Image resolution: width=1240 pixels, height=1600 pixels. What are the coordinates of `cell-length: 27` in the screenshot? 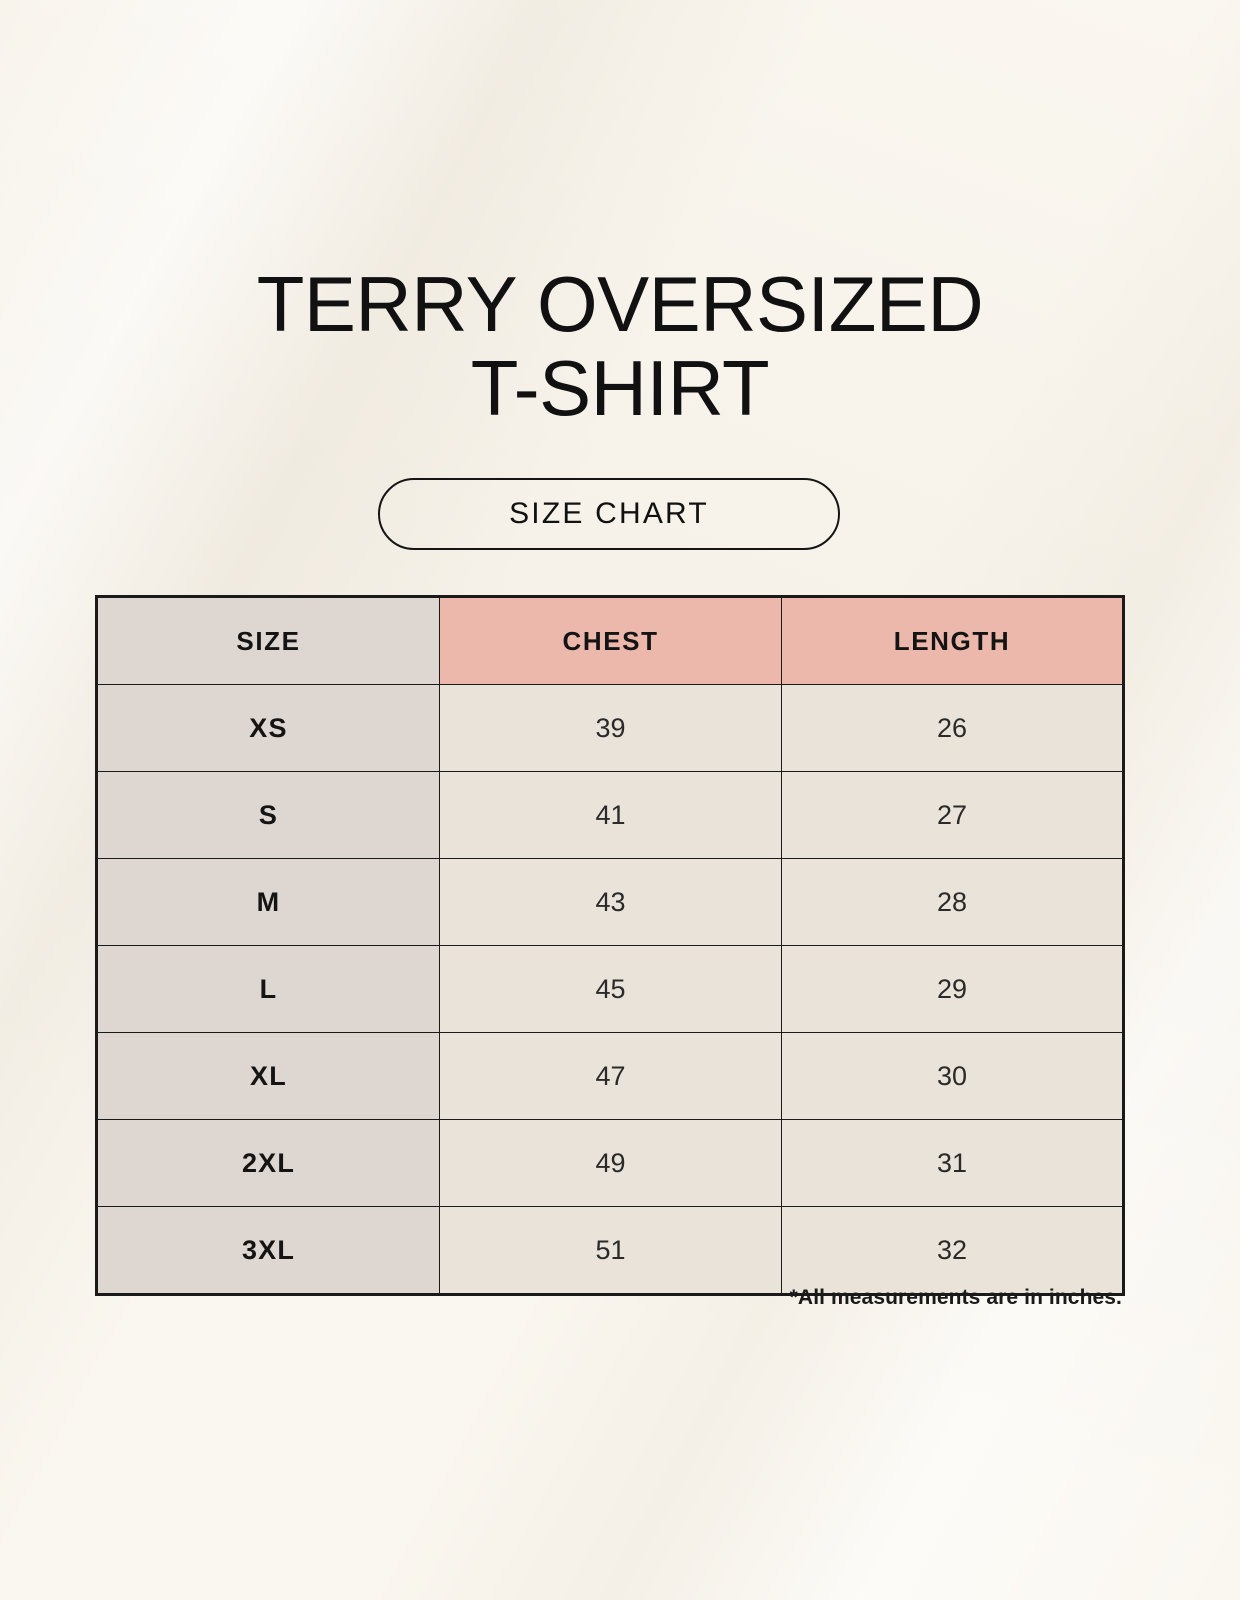 It's located at (952, 815).